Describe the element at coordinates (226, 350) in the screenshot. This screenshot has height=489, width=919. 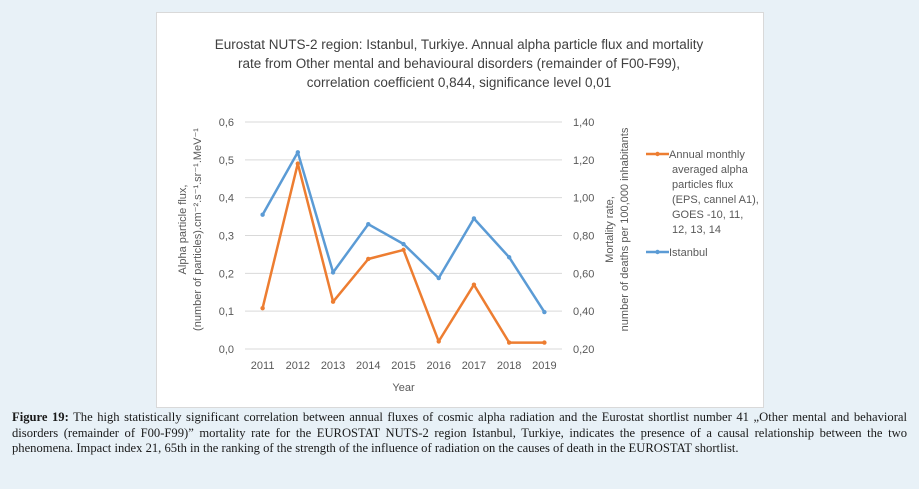
I see `y-left-tick-label: 0,0` at that location.